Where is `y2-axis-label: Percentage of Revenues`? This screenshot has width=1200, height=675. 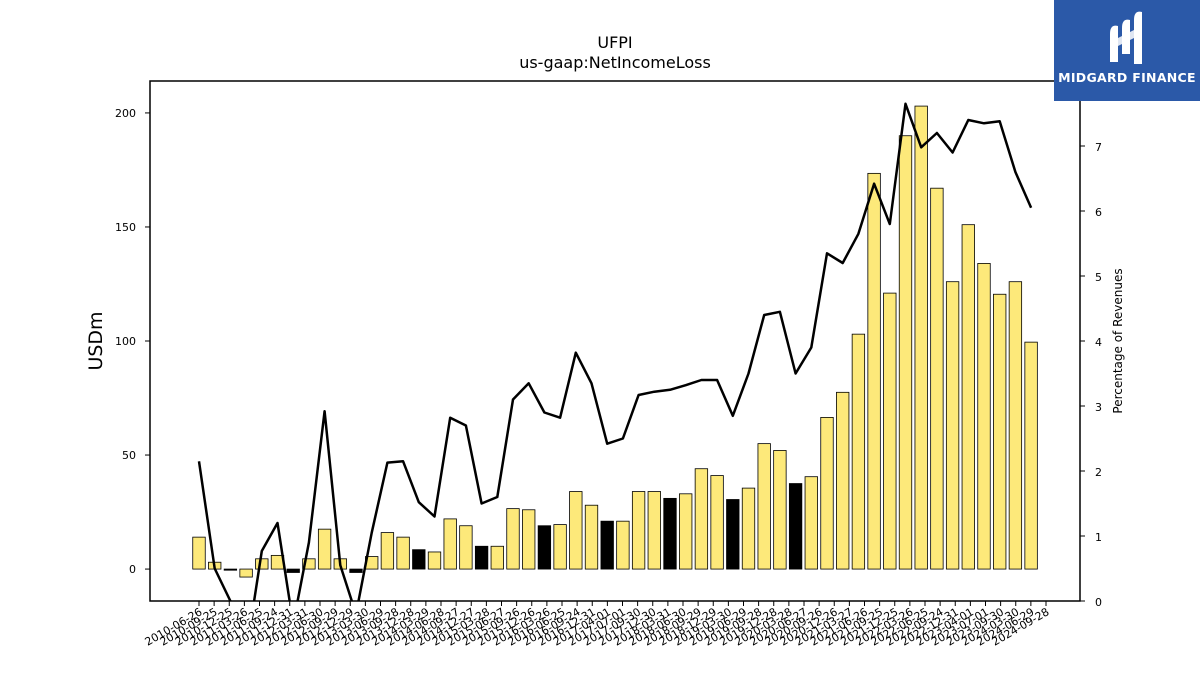 y2-axis-label: Percentage of Revenues is located at coordinates (1118, 340).